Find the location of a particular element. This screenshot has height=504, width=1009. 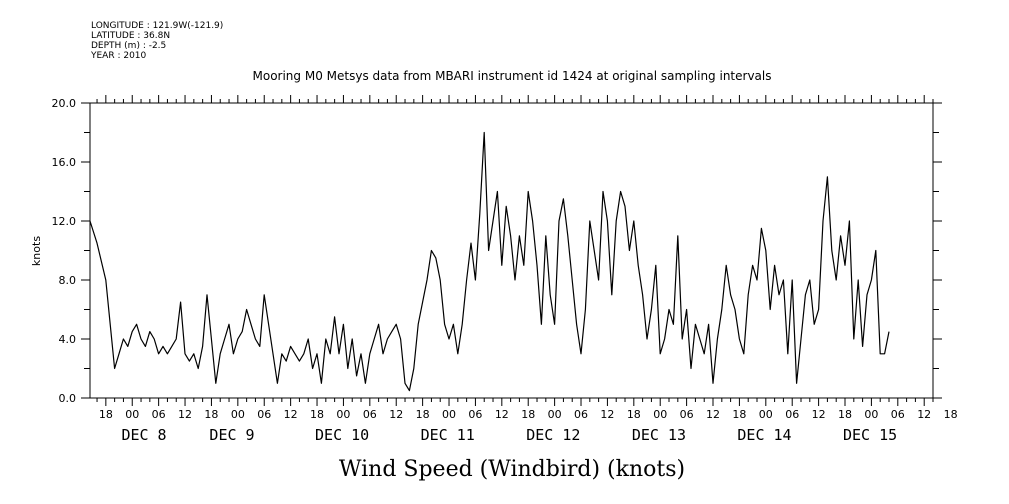

y-tick-label: 4.0 is located at coordinates (68, 339).